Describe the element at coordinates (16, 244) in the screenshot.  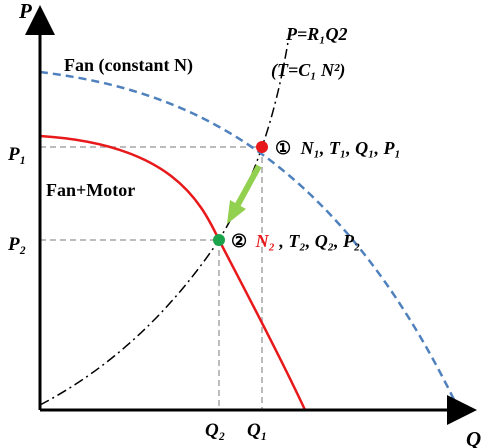
I see `p2-tick-label: P₂` at that location.